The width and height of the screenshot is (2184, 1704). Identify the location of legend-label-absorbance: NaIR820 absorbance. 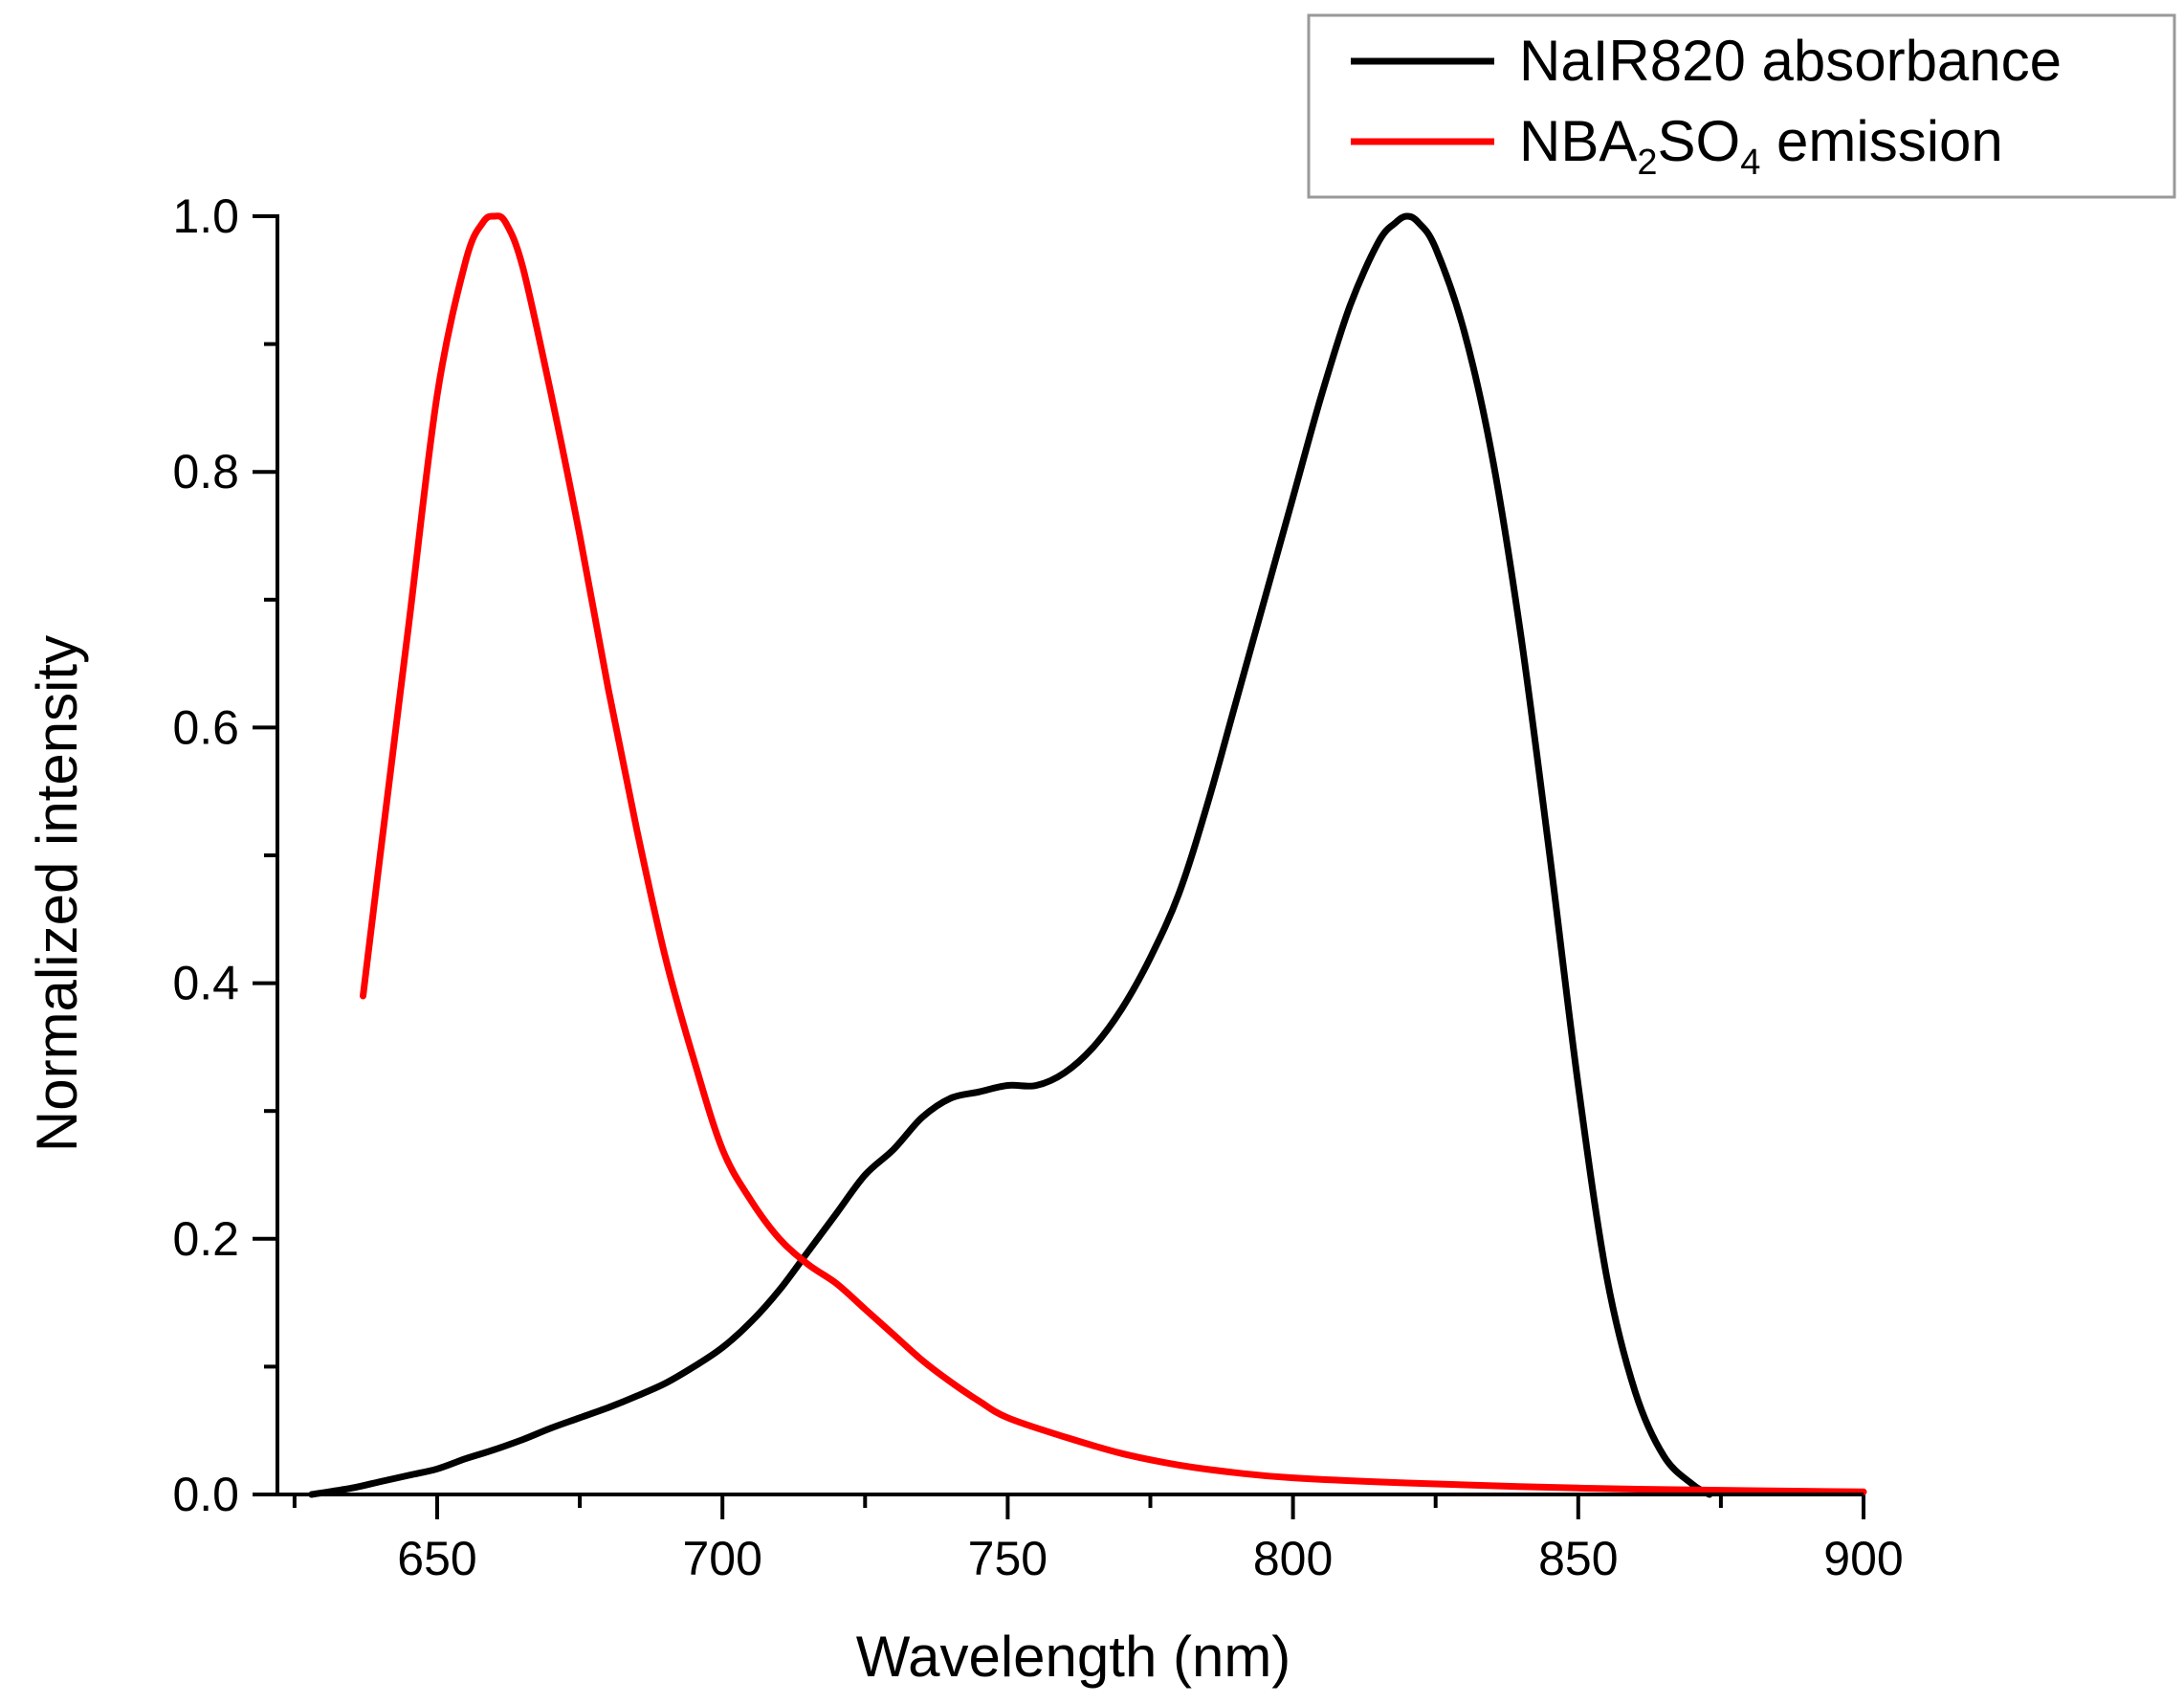
(1791, 61).